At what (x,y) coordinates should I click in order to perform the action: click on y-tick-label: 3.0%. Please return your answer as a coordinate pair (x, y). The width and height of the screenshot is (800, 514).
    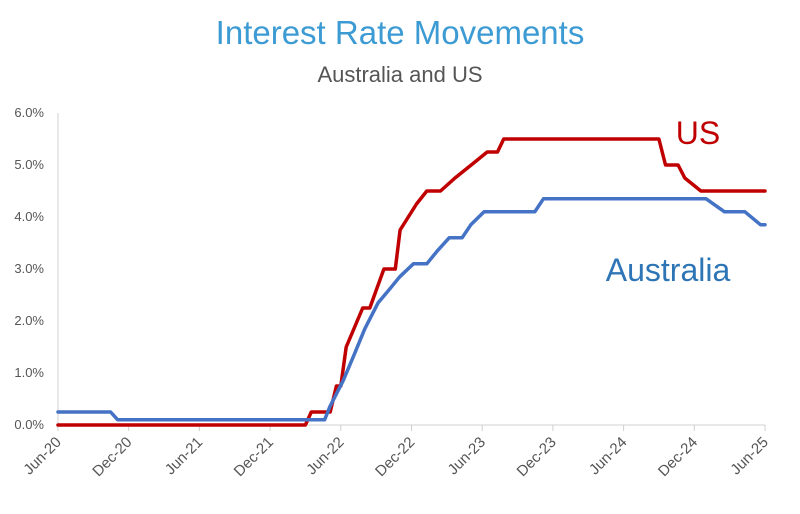
    Looking at the image, I should click on (29, 268).